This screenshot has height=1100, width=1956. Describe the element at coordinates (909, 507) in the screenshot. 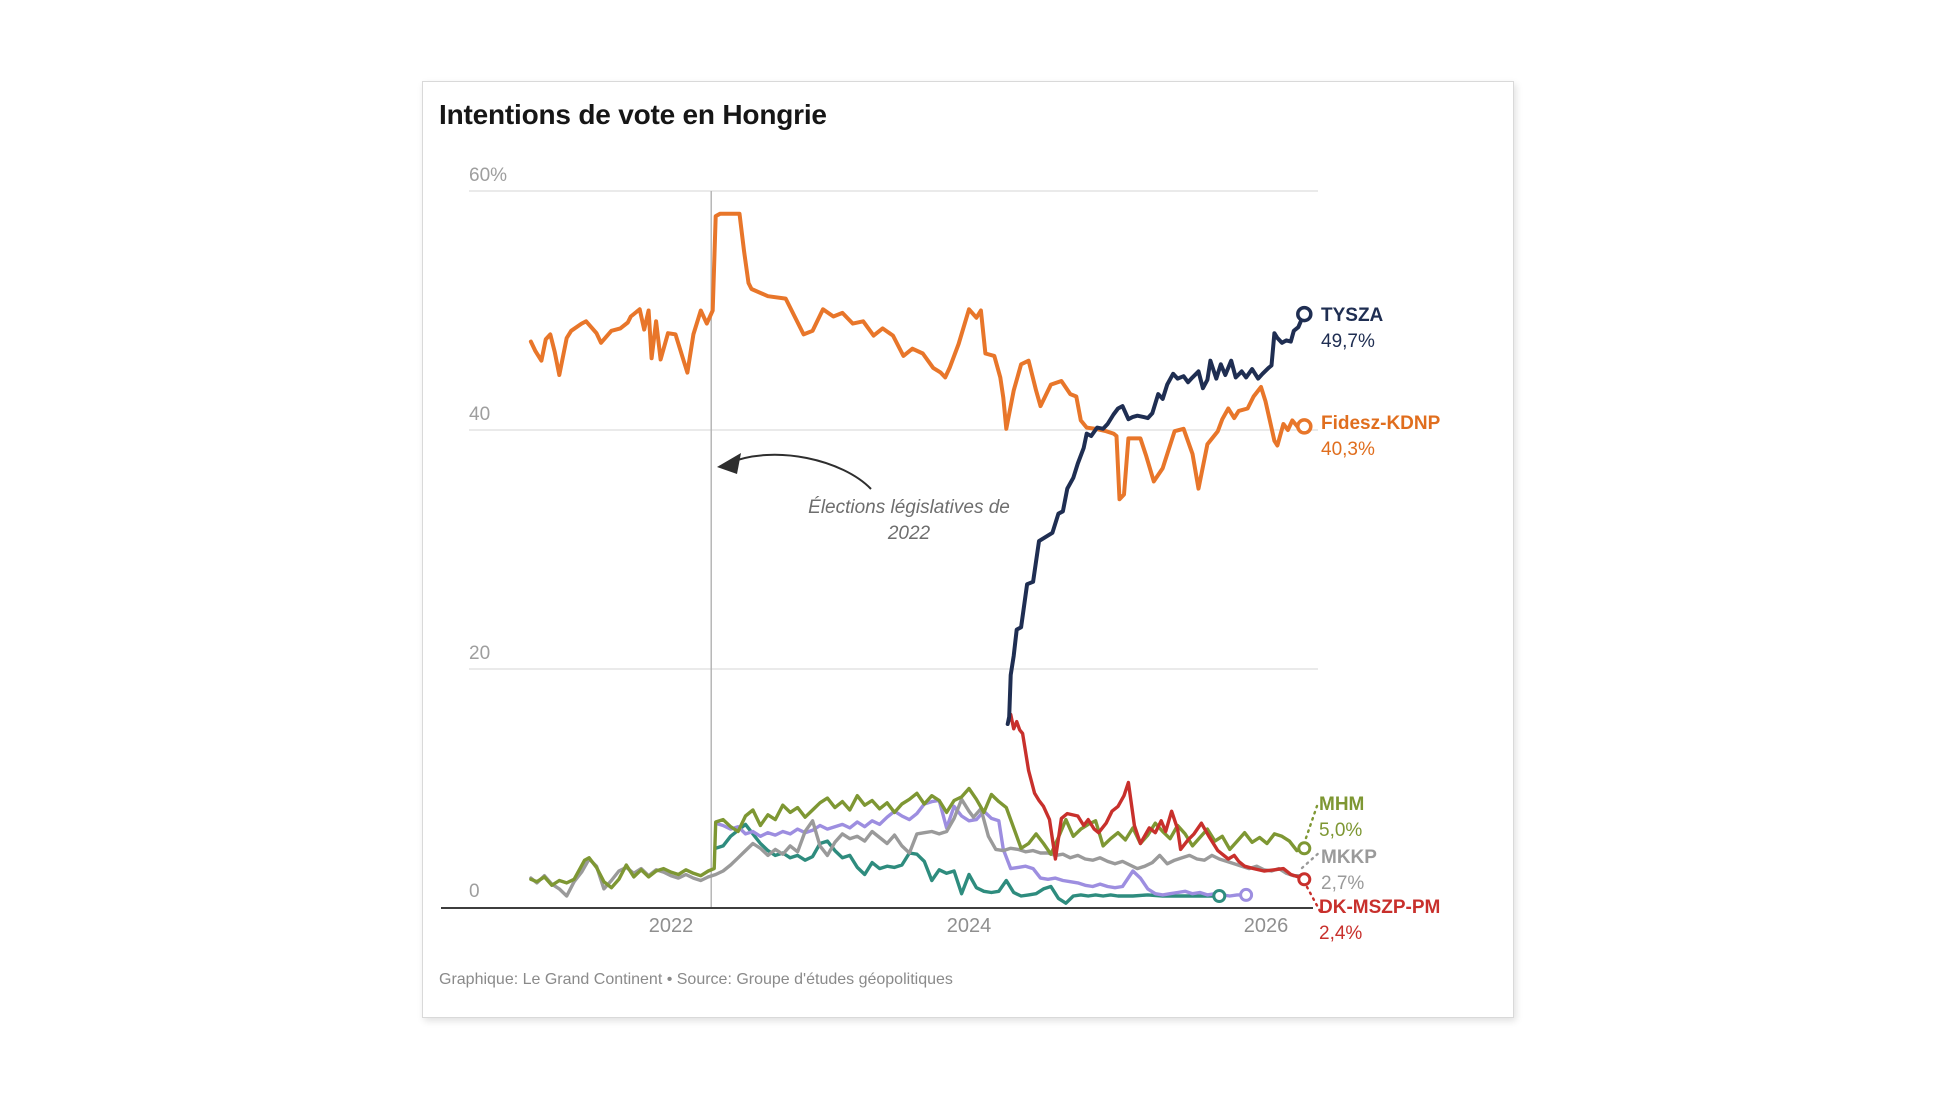

I see `election-annotation-line1: Élections législatives de` at that location.